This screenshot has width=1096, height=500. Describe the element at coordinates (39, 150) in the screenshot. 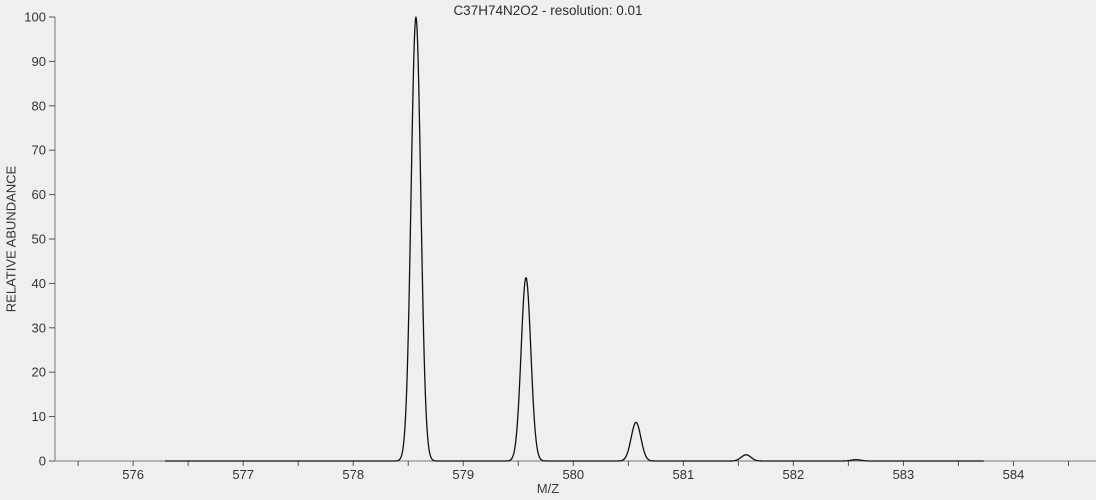

I see `y-tick-label: 70` at that location.